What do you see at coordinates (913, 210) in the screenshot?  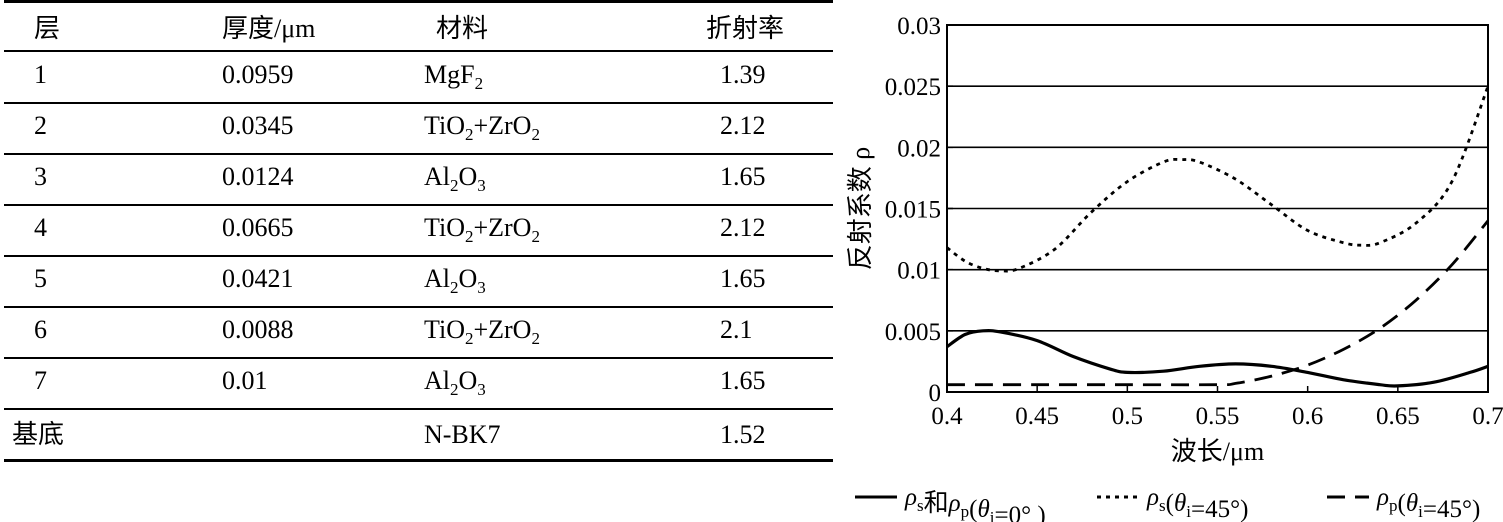 I see `y-tick-label: 0.015` at bounding box center [913, 210].